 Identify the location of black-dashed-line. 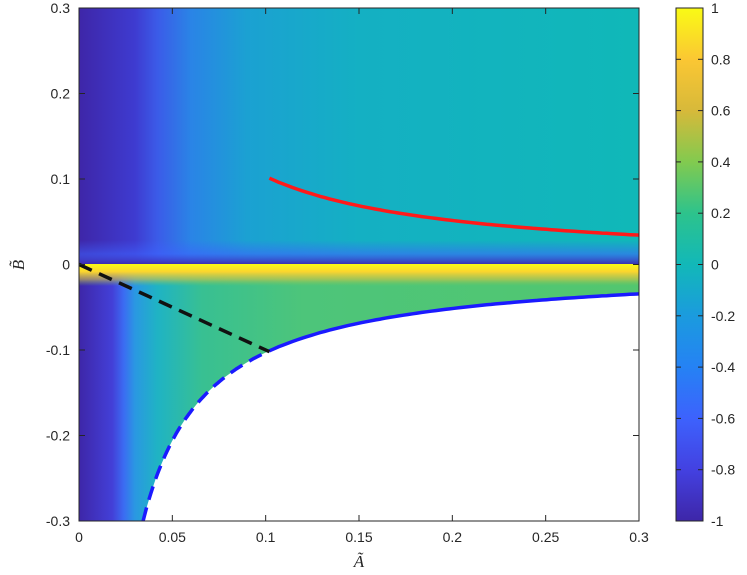
(175, 308).